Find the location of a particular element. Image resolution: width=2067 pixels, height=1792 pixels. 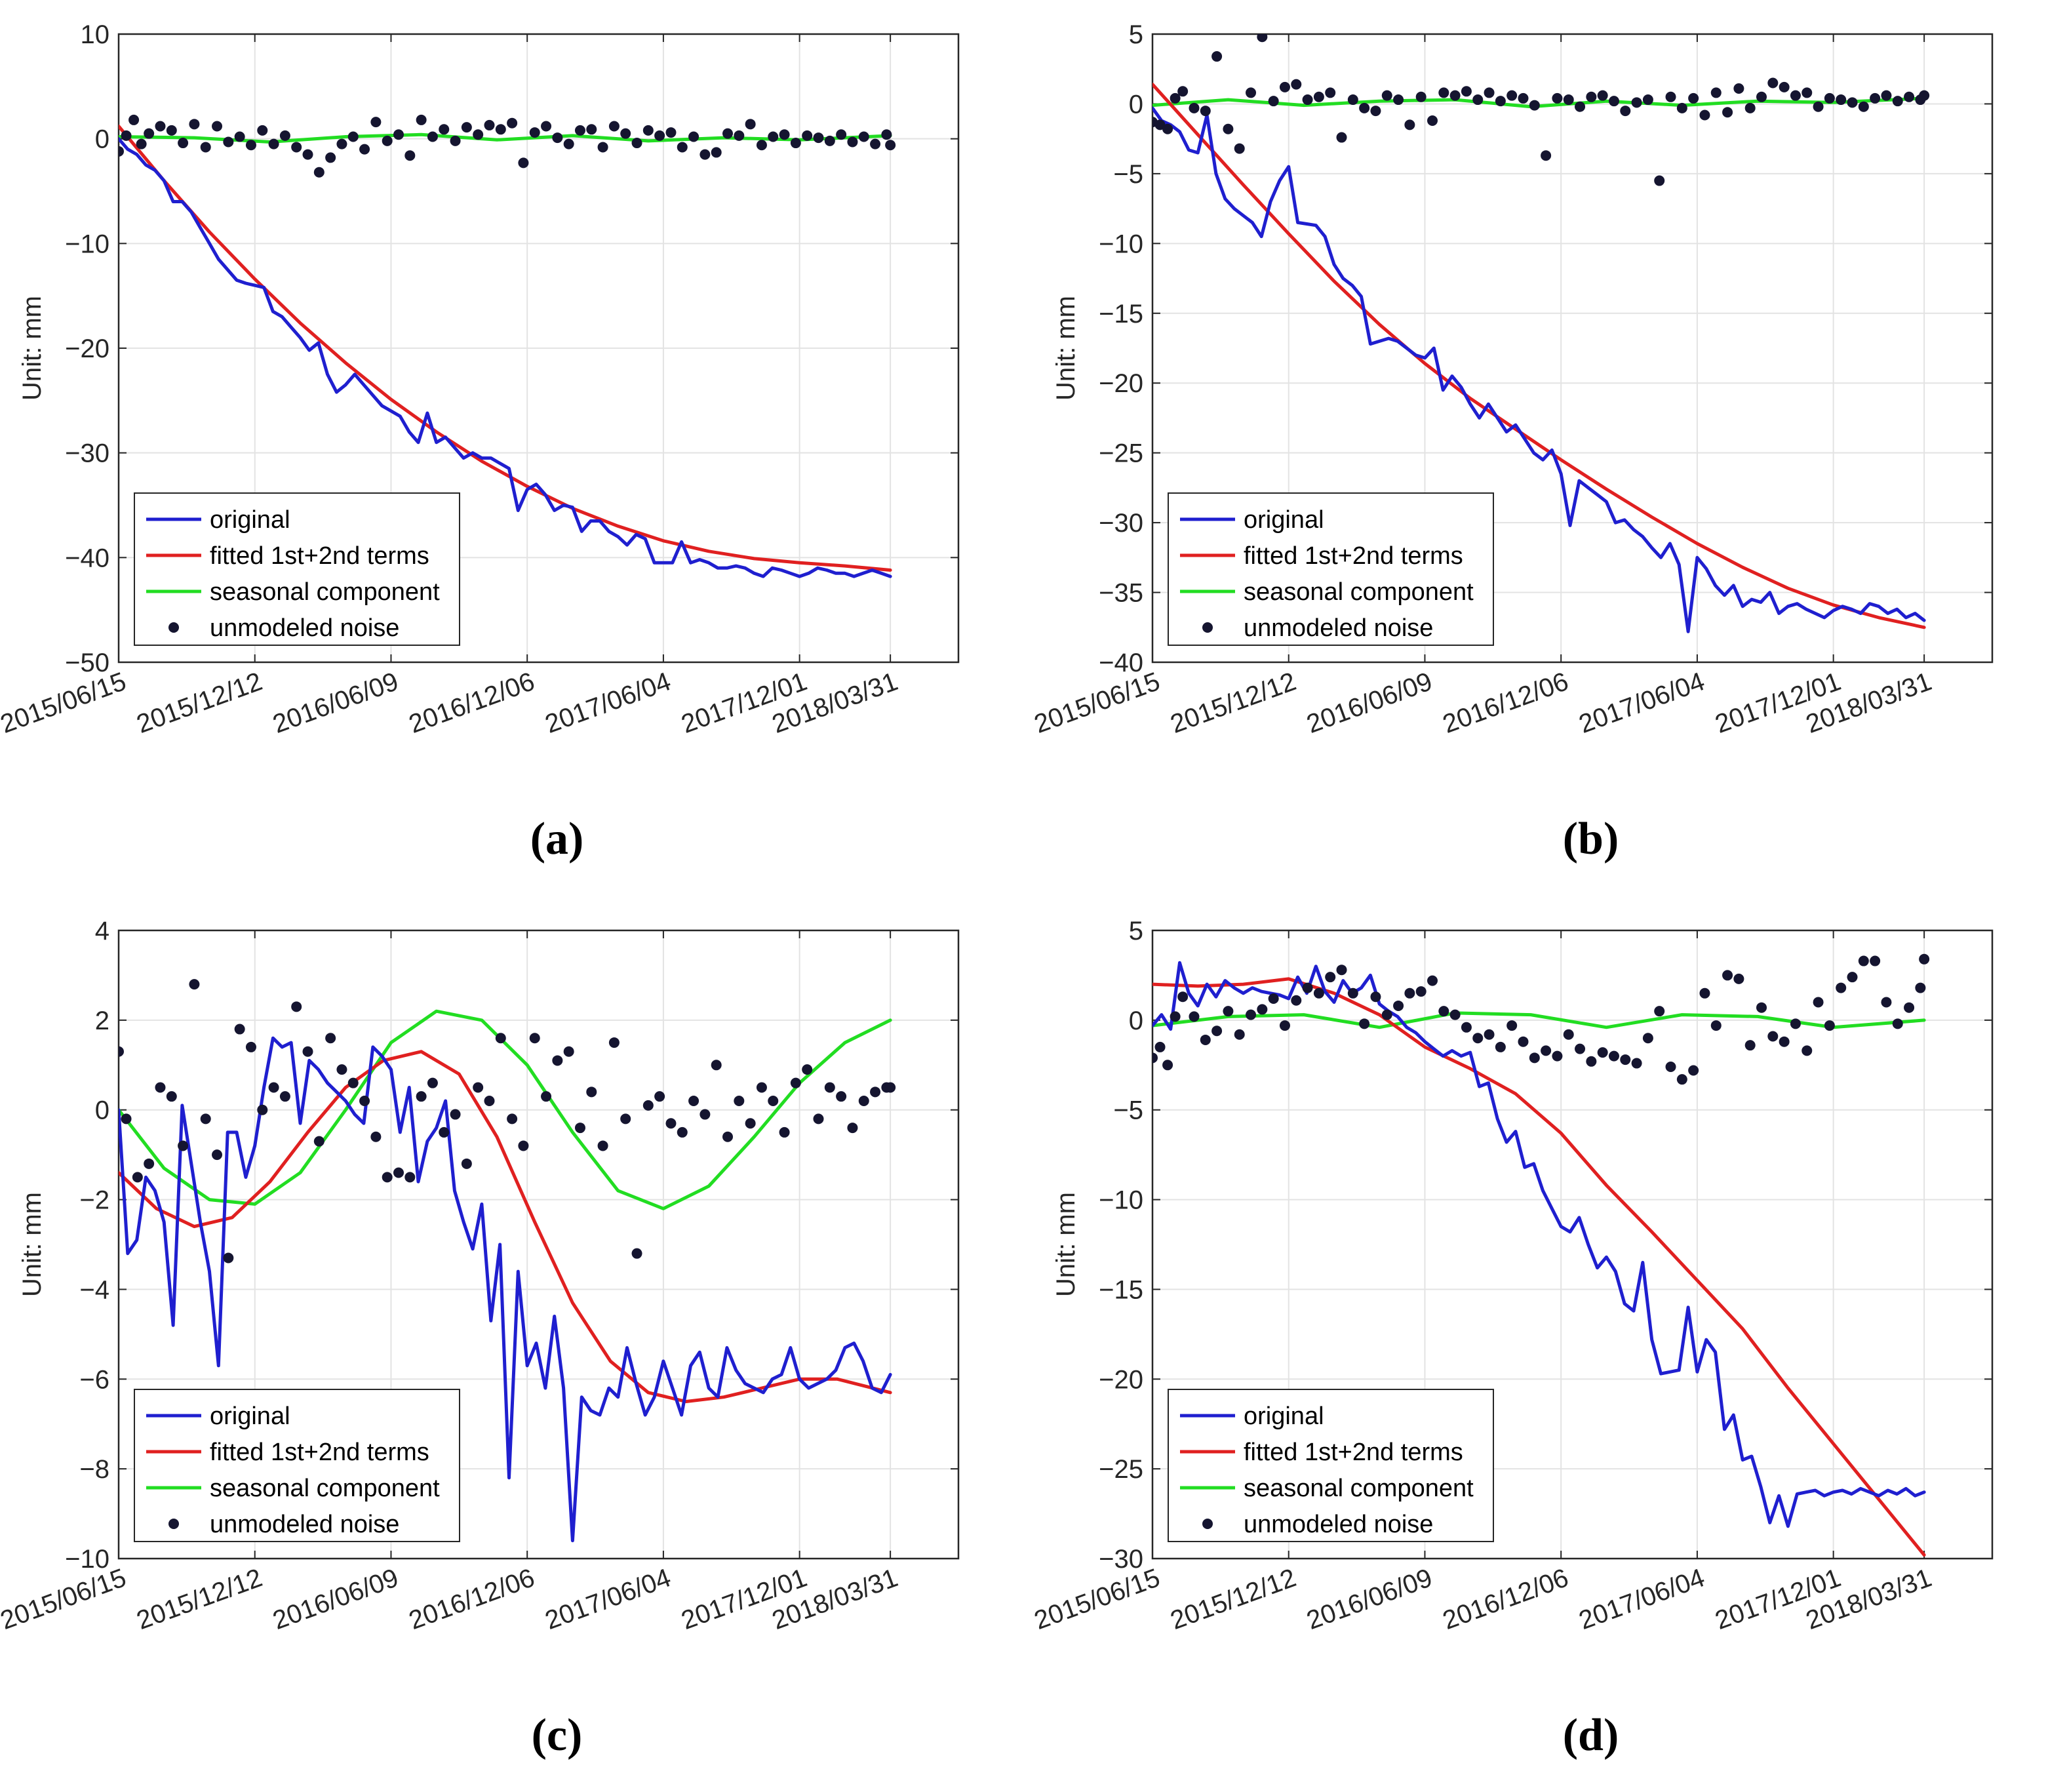

original-line-d is located at coordinates (1539, 1245).